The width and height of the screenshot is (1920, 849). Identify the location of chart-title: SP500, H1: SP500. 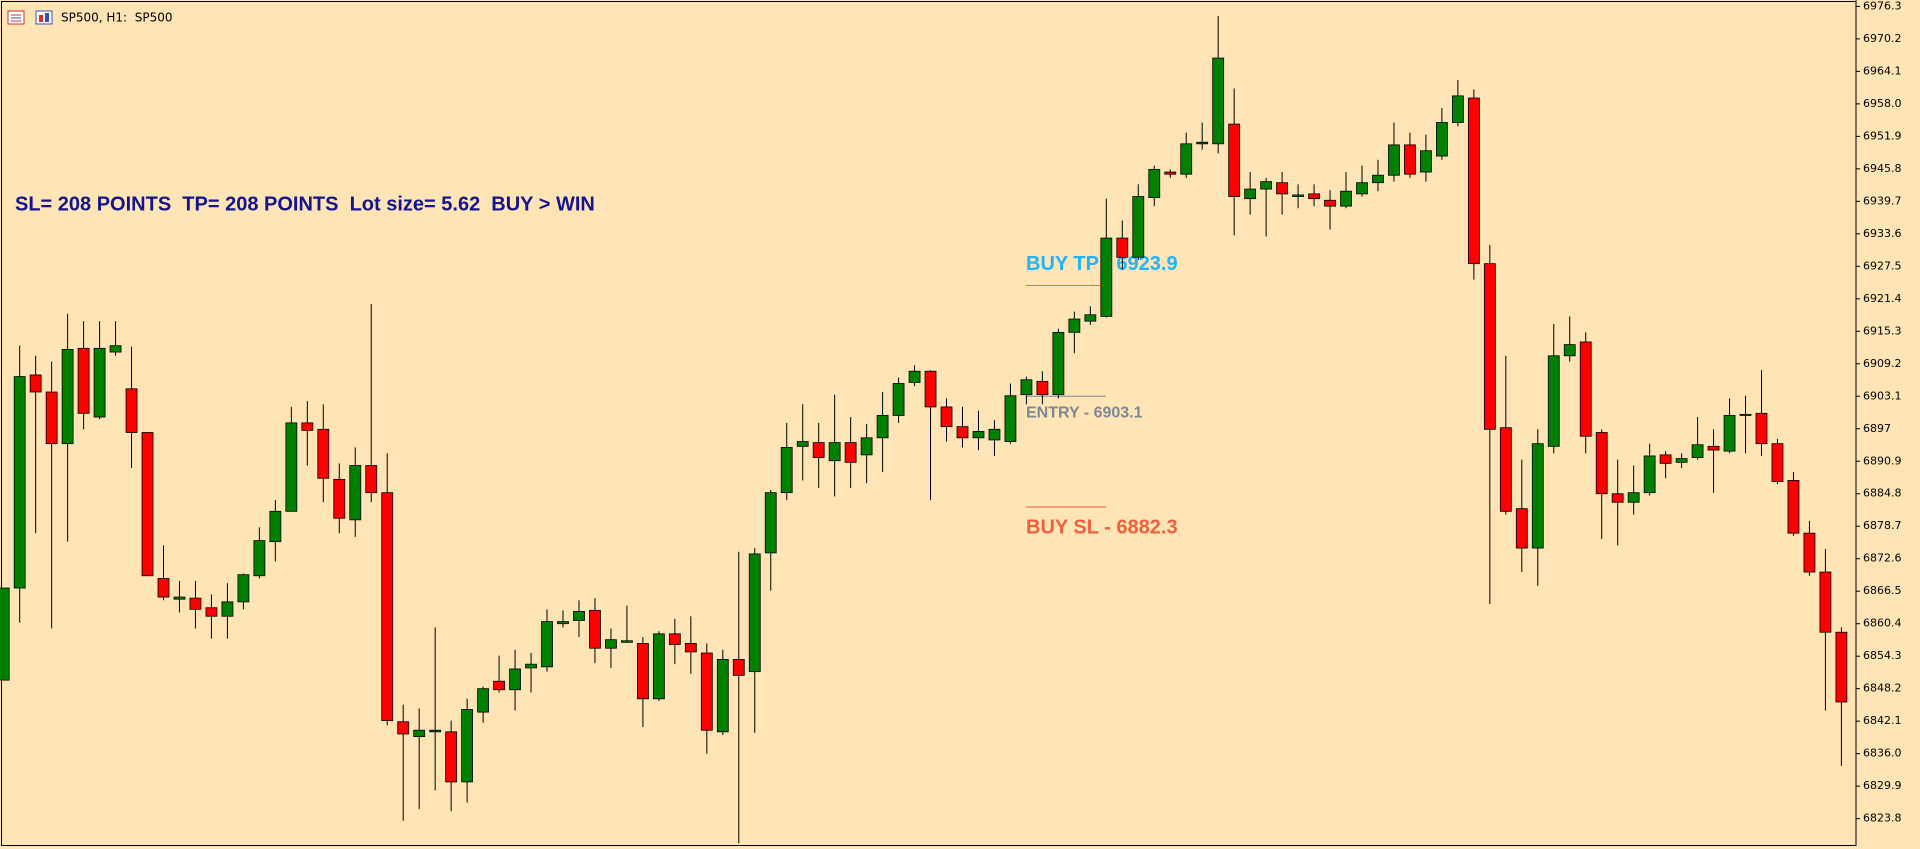
(116, 18).